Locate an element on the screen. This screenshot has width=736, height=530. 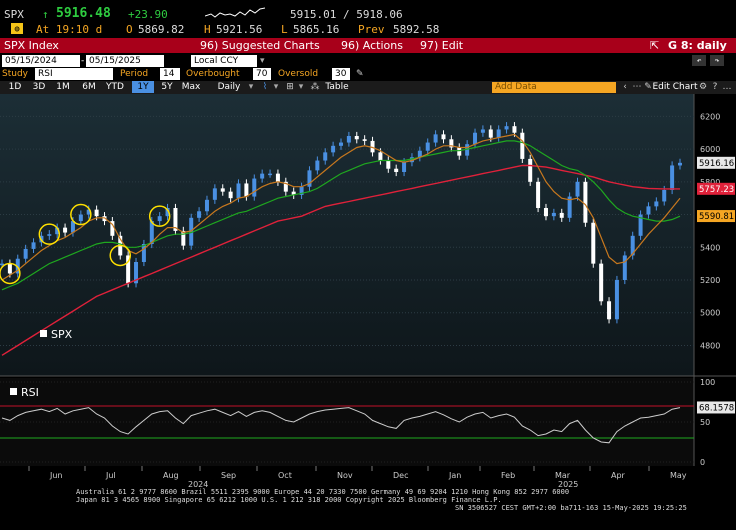
x-tick-label: Jul is located at coordinates (110, 475).